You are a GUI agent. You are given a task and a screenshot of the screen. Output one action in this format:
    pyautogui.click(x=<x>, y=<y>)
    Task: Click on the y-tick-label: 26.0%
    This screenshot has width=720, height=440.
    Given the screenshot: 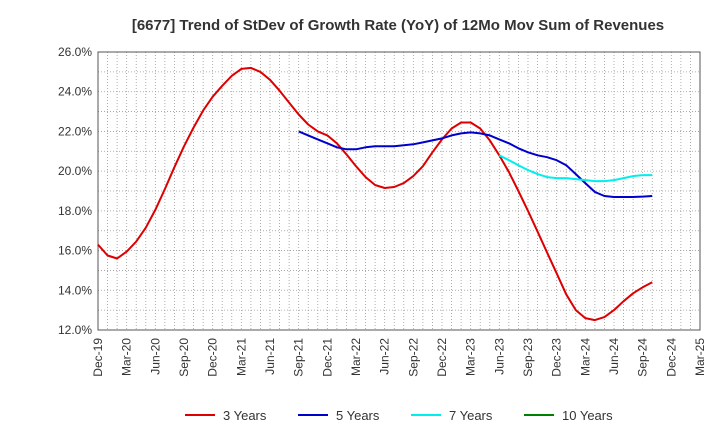 What is the action you would take?
    pyautogui.click(x=75, y=52)
    